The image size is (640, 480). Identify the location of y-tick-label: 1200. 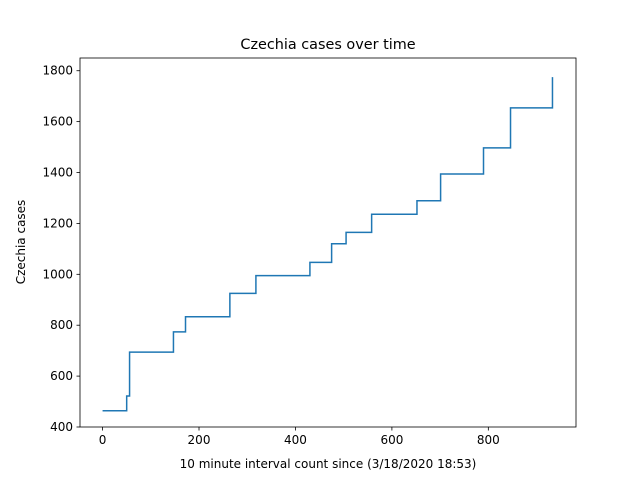
(57, 223).